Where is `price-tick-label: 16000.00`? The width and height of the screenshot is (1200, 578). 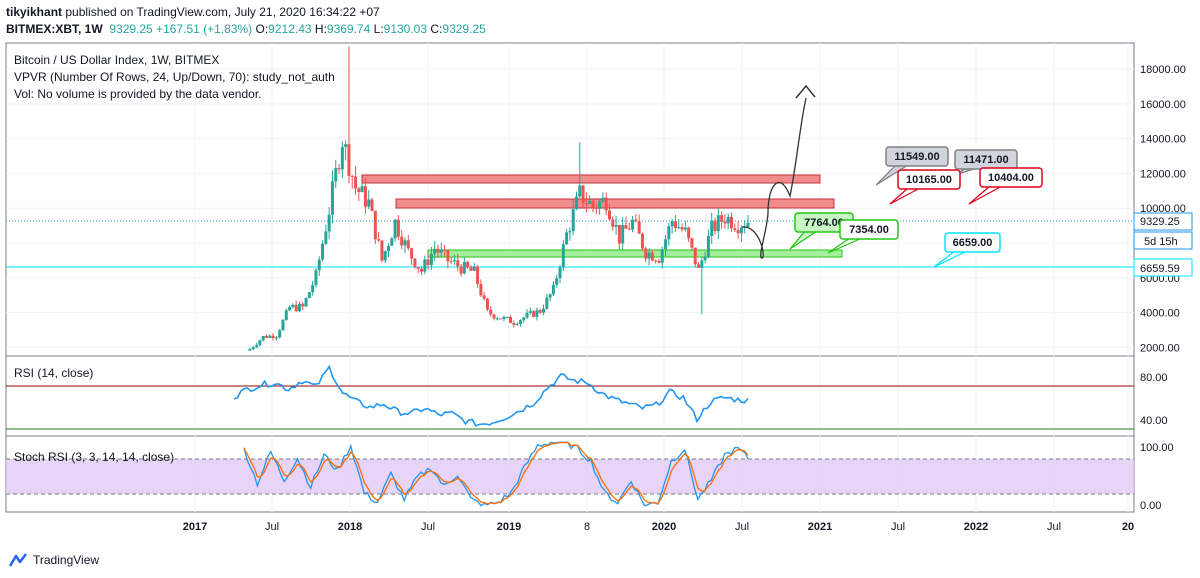
price-tick-label: 16000.00 is located at coordinates (1163, 105).